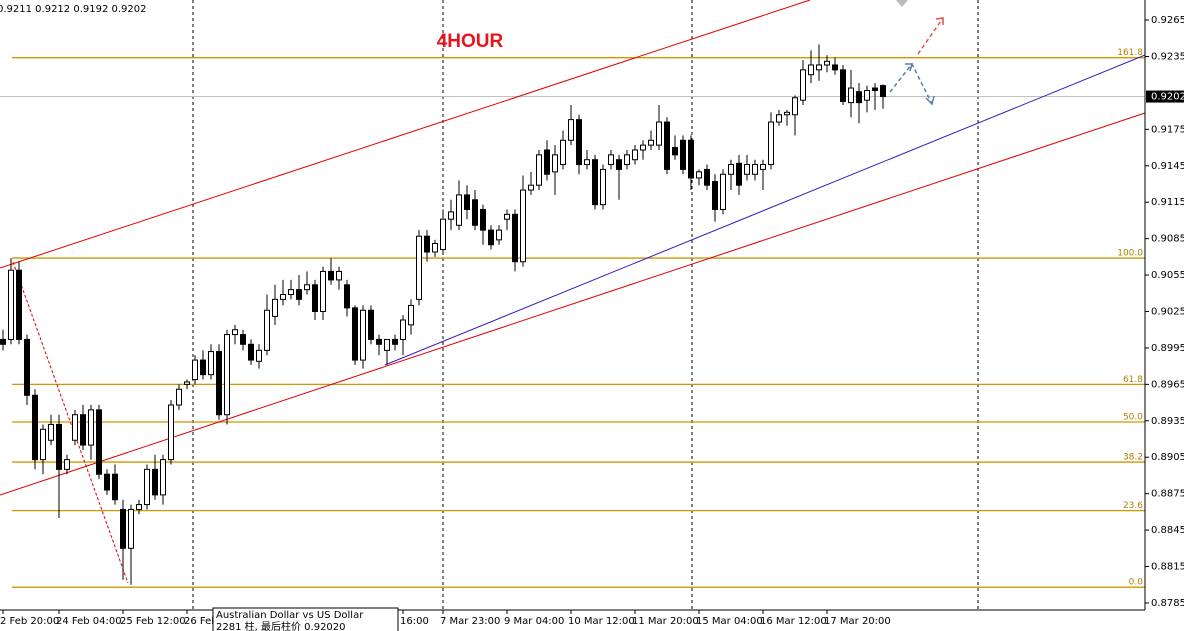  Describe the element at coordinates (601, 621) in the screenshot. I see `x-tick-label: 10 Mar 12:00` at that location.